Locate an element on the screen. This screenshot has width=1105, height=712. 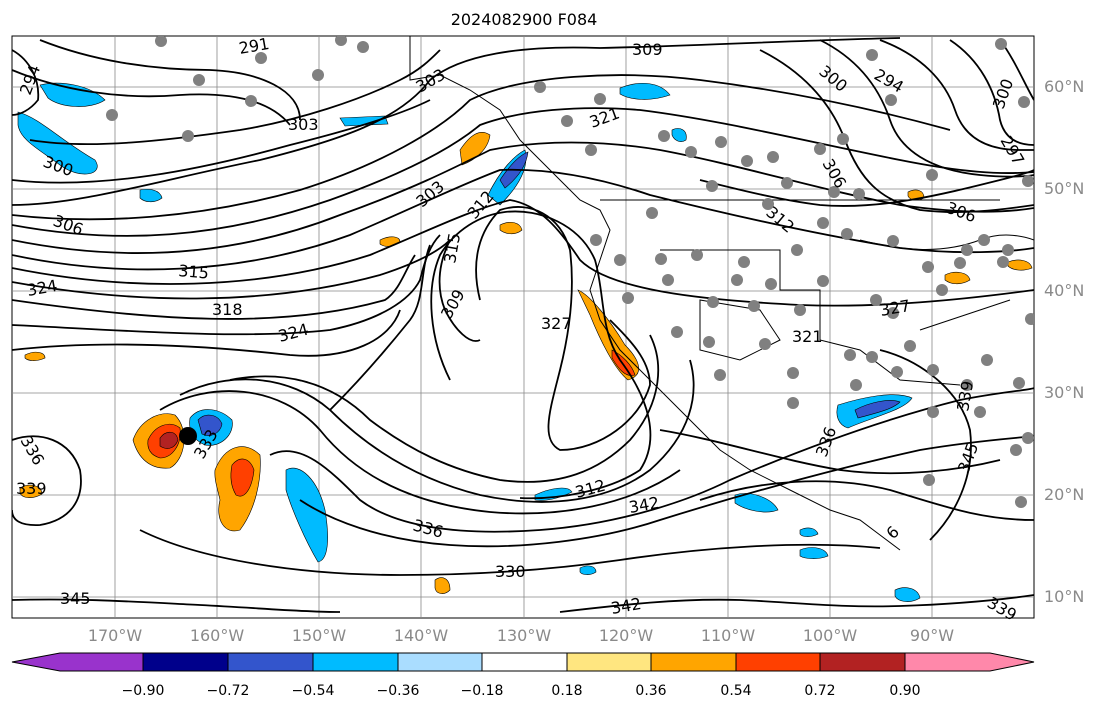
colorbar-tick-label: 0.90 is located at coordinates (905, 691).